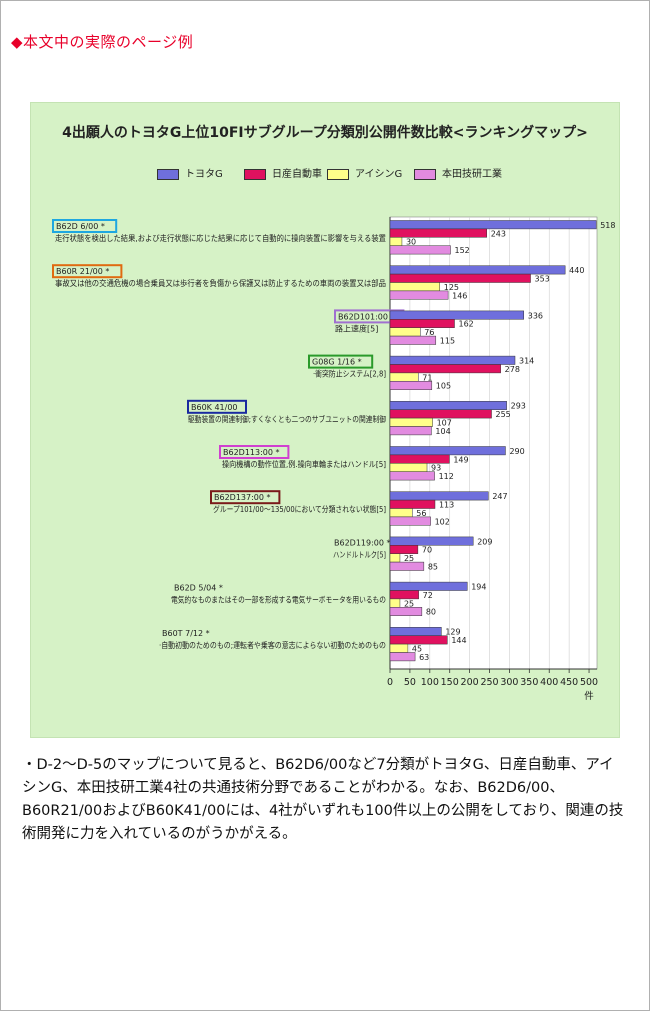 This screenshot has width=650, height=1011. Describe the element at coordinates (186, 633) in the screenshot. I see `category-code-label: B60T 7/12 *` at that location.